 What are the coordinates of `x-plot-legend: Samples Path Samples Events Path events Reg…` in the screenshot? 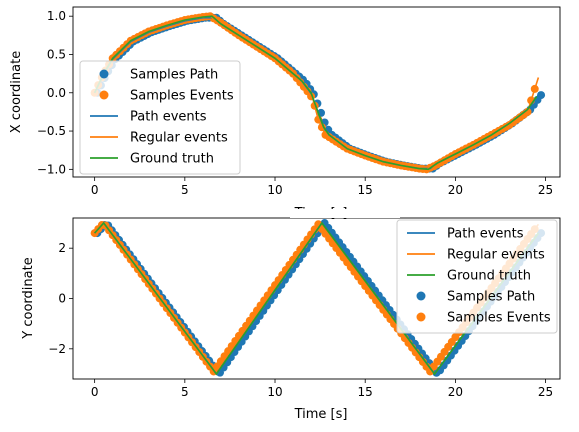 It's located at (160, 117).